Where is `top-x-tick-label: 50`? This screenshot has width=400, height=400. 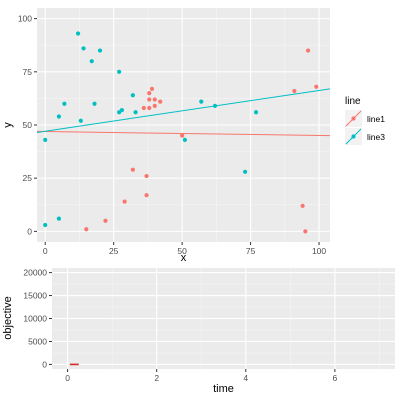 top-x-tick-label: 50 is located at coordinates (182, 251).